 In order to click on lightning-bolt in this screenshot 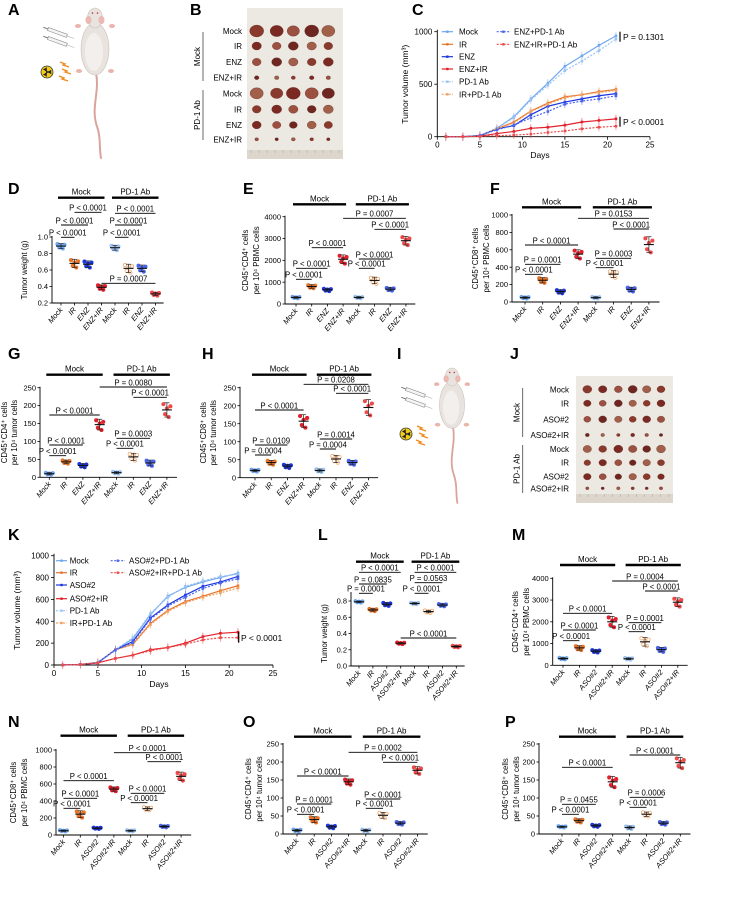, I will do `click(63, 78)`.